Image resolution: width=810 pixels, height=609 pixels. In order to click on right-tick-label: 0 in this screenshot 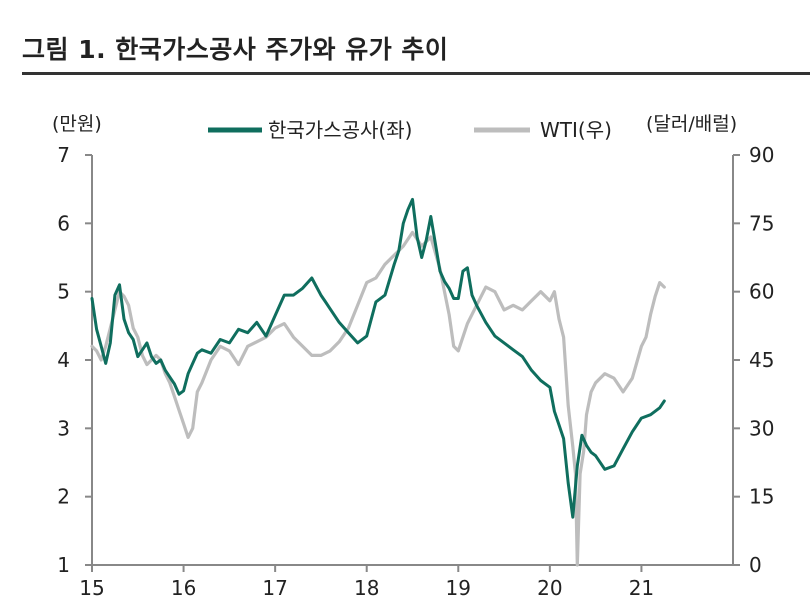, I will do `click(755, 565)`.